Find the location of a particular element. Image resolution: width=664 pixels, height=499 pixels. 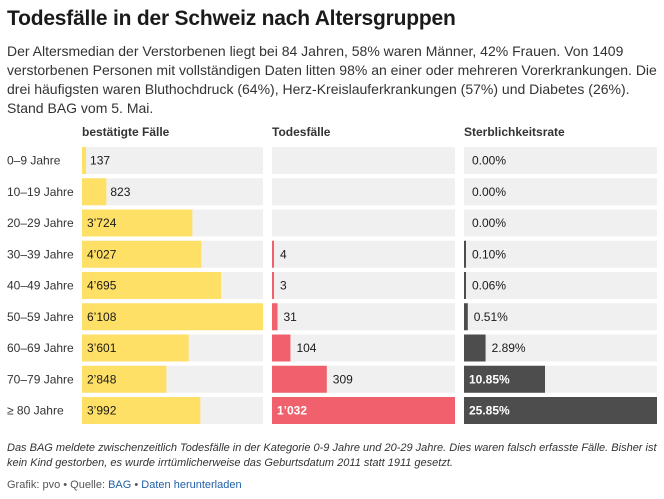

row-label-70-79-jahre: 70–79 Jahre is located at coordinates (40, 379).